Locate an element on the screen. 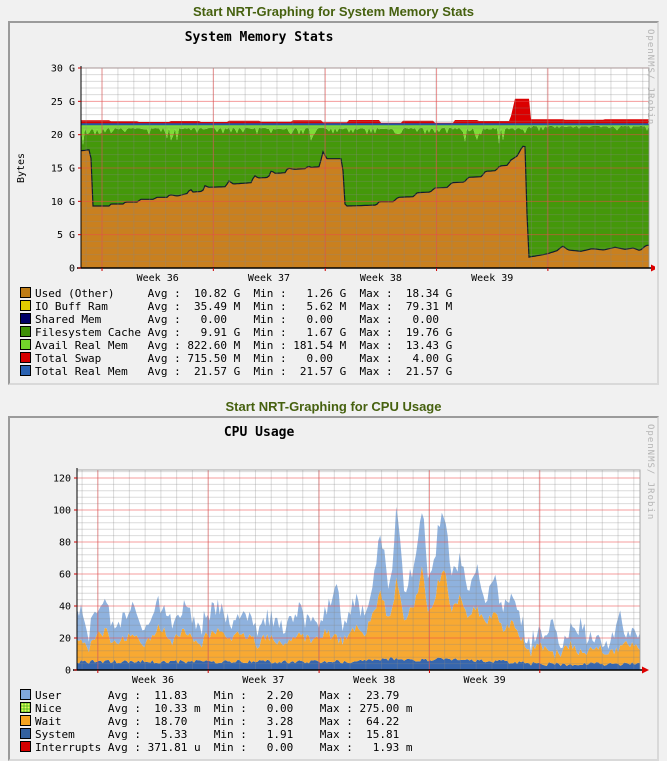  area-used is located at coordinates (365, 207).